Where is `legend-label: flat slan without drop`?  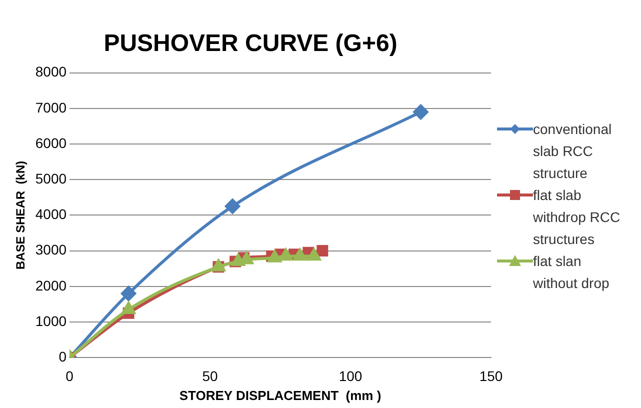
legend-label: flat slan without drop is located at coordinates (571, 272).